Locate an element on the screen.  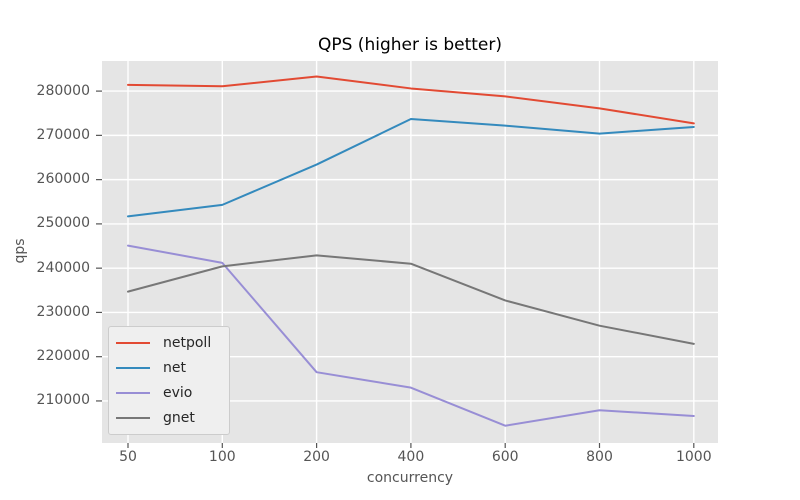
y-tick-label: 240000 is located at coordinates (63, 267).